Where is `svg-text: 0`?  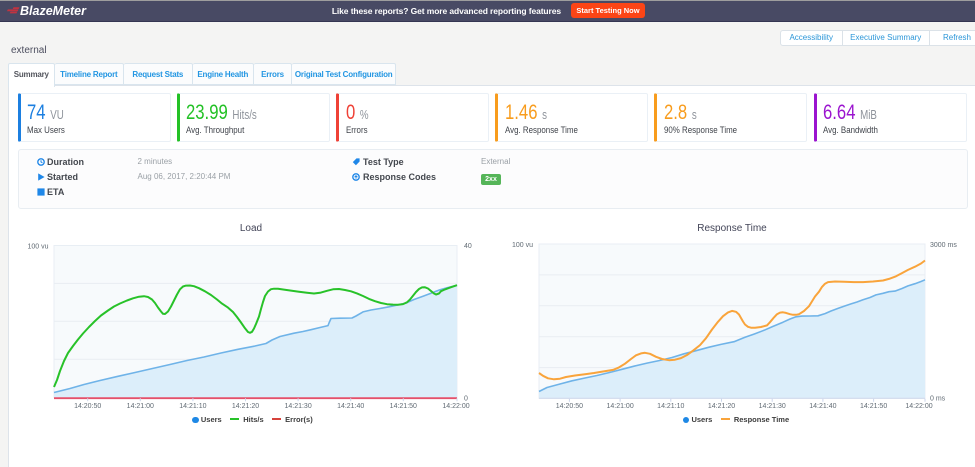
svg-text: 0 is located at coordinates (466, 399).